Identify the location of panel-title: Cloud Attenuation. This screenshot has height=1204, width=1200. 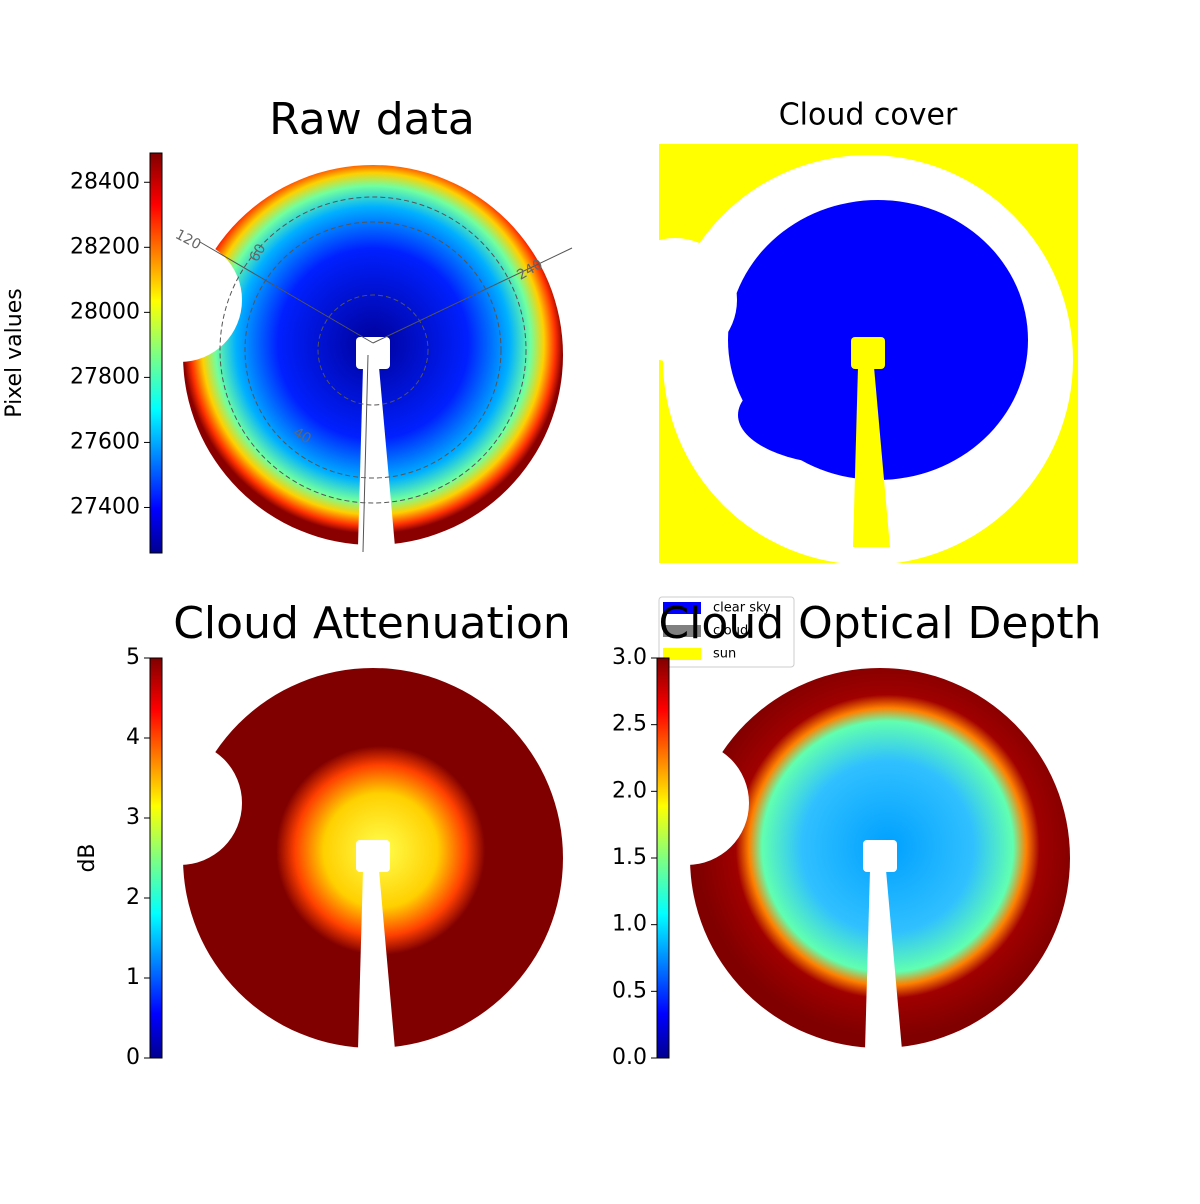
(372, 623).